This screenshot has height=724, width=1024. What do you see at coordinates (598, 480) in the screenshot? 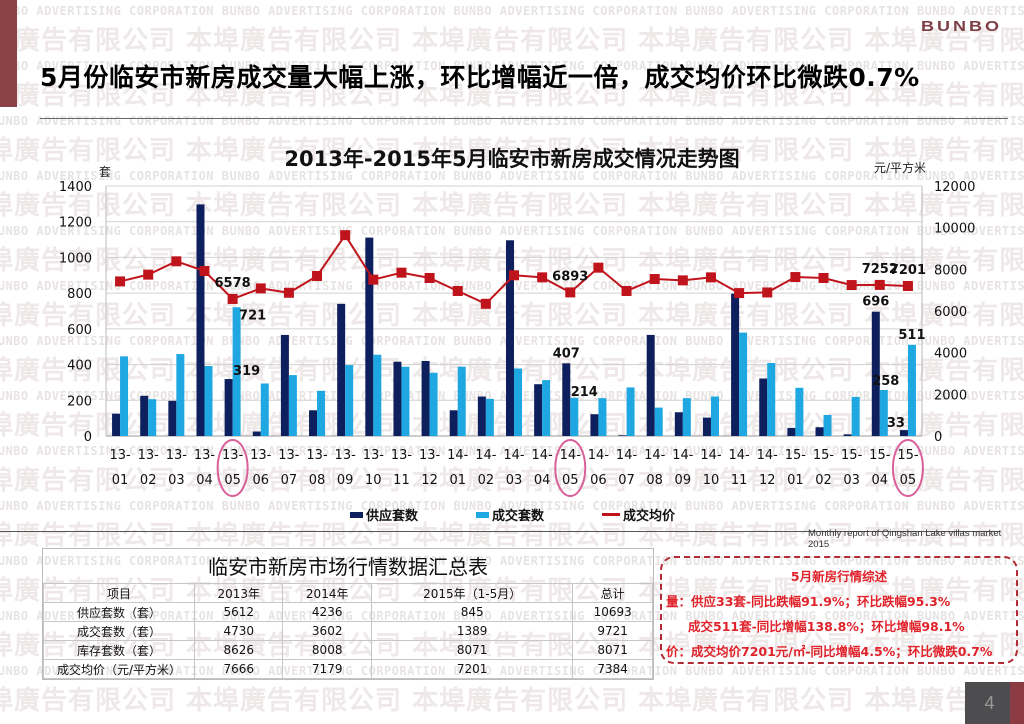
I see `x-axis-tick-label: 06` at bounding box center [598, 480].